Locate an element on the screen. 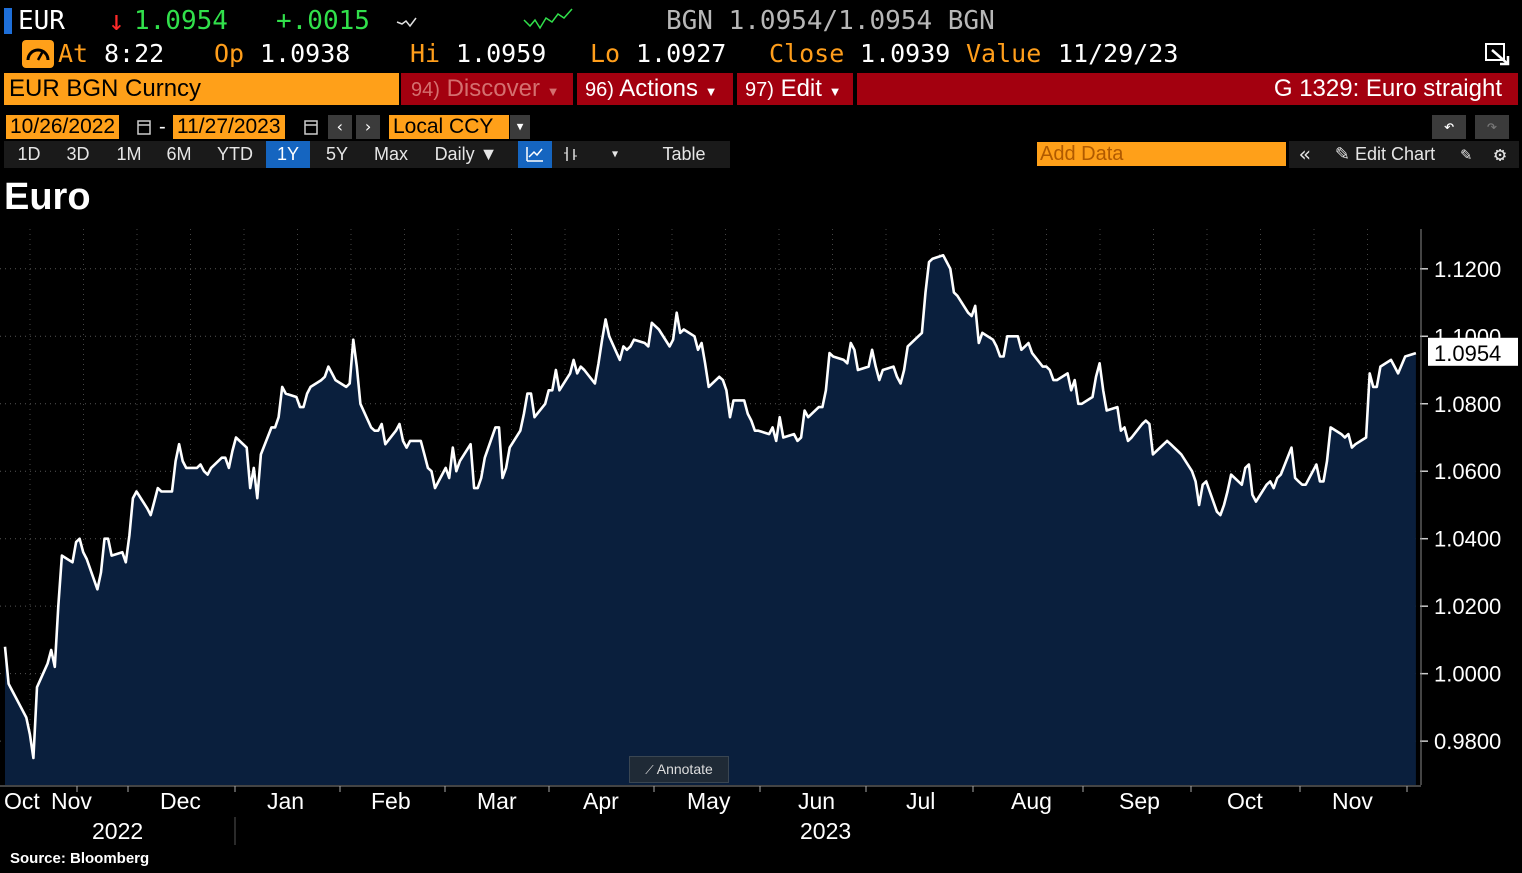  end-date-field: 11/27/2023 is located at coordinates (229, 127).